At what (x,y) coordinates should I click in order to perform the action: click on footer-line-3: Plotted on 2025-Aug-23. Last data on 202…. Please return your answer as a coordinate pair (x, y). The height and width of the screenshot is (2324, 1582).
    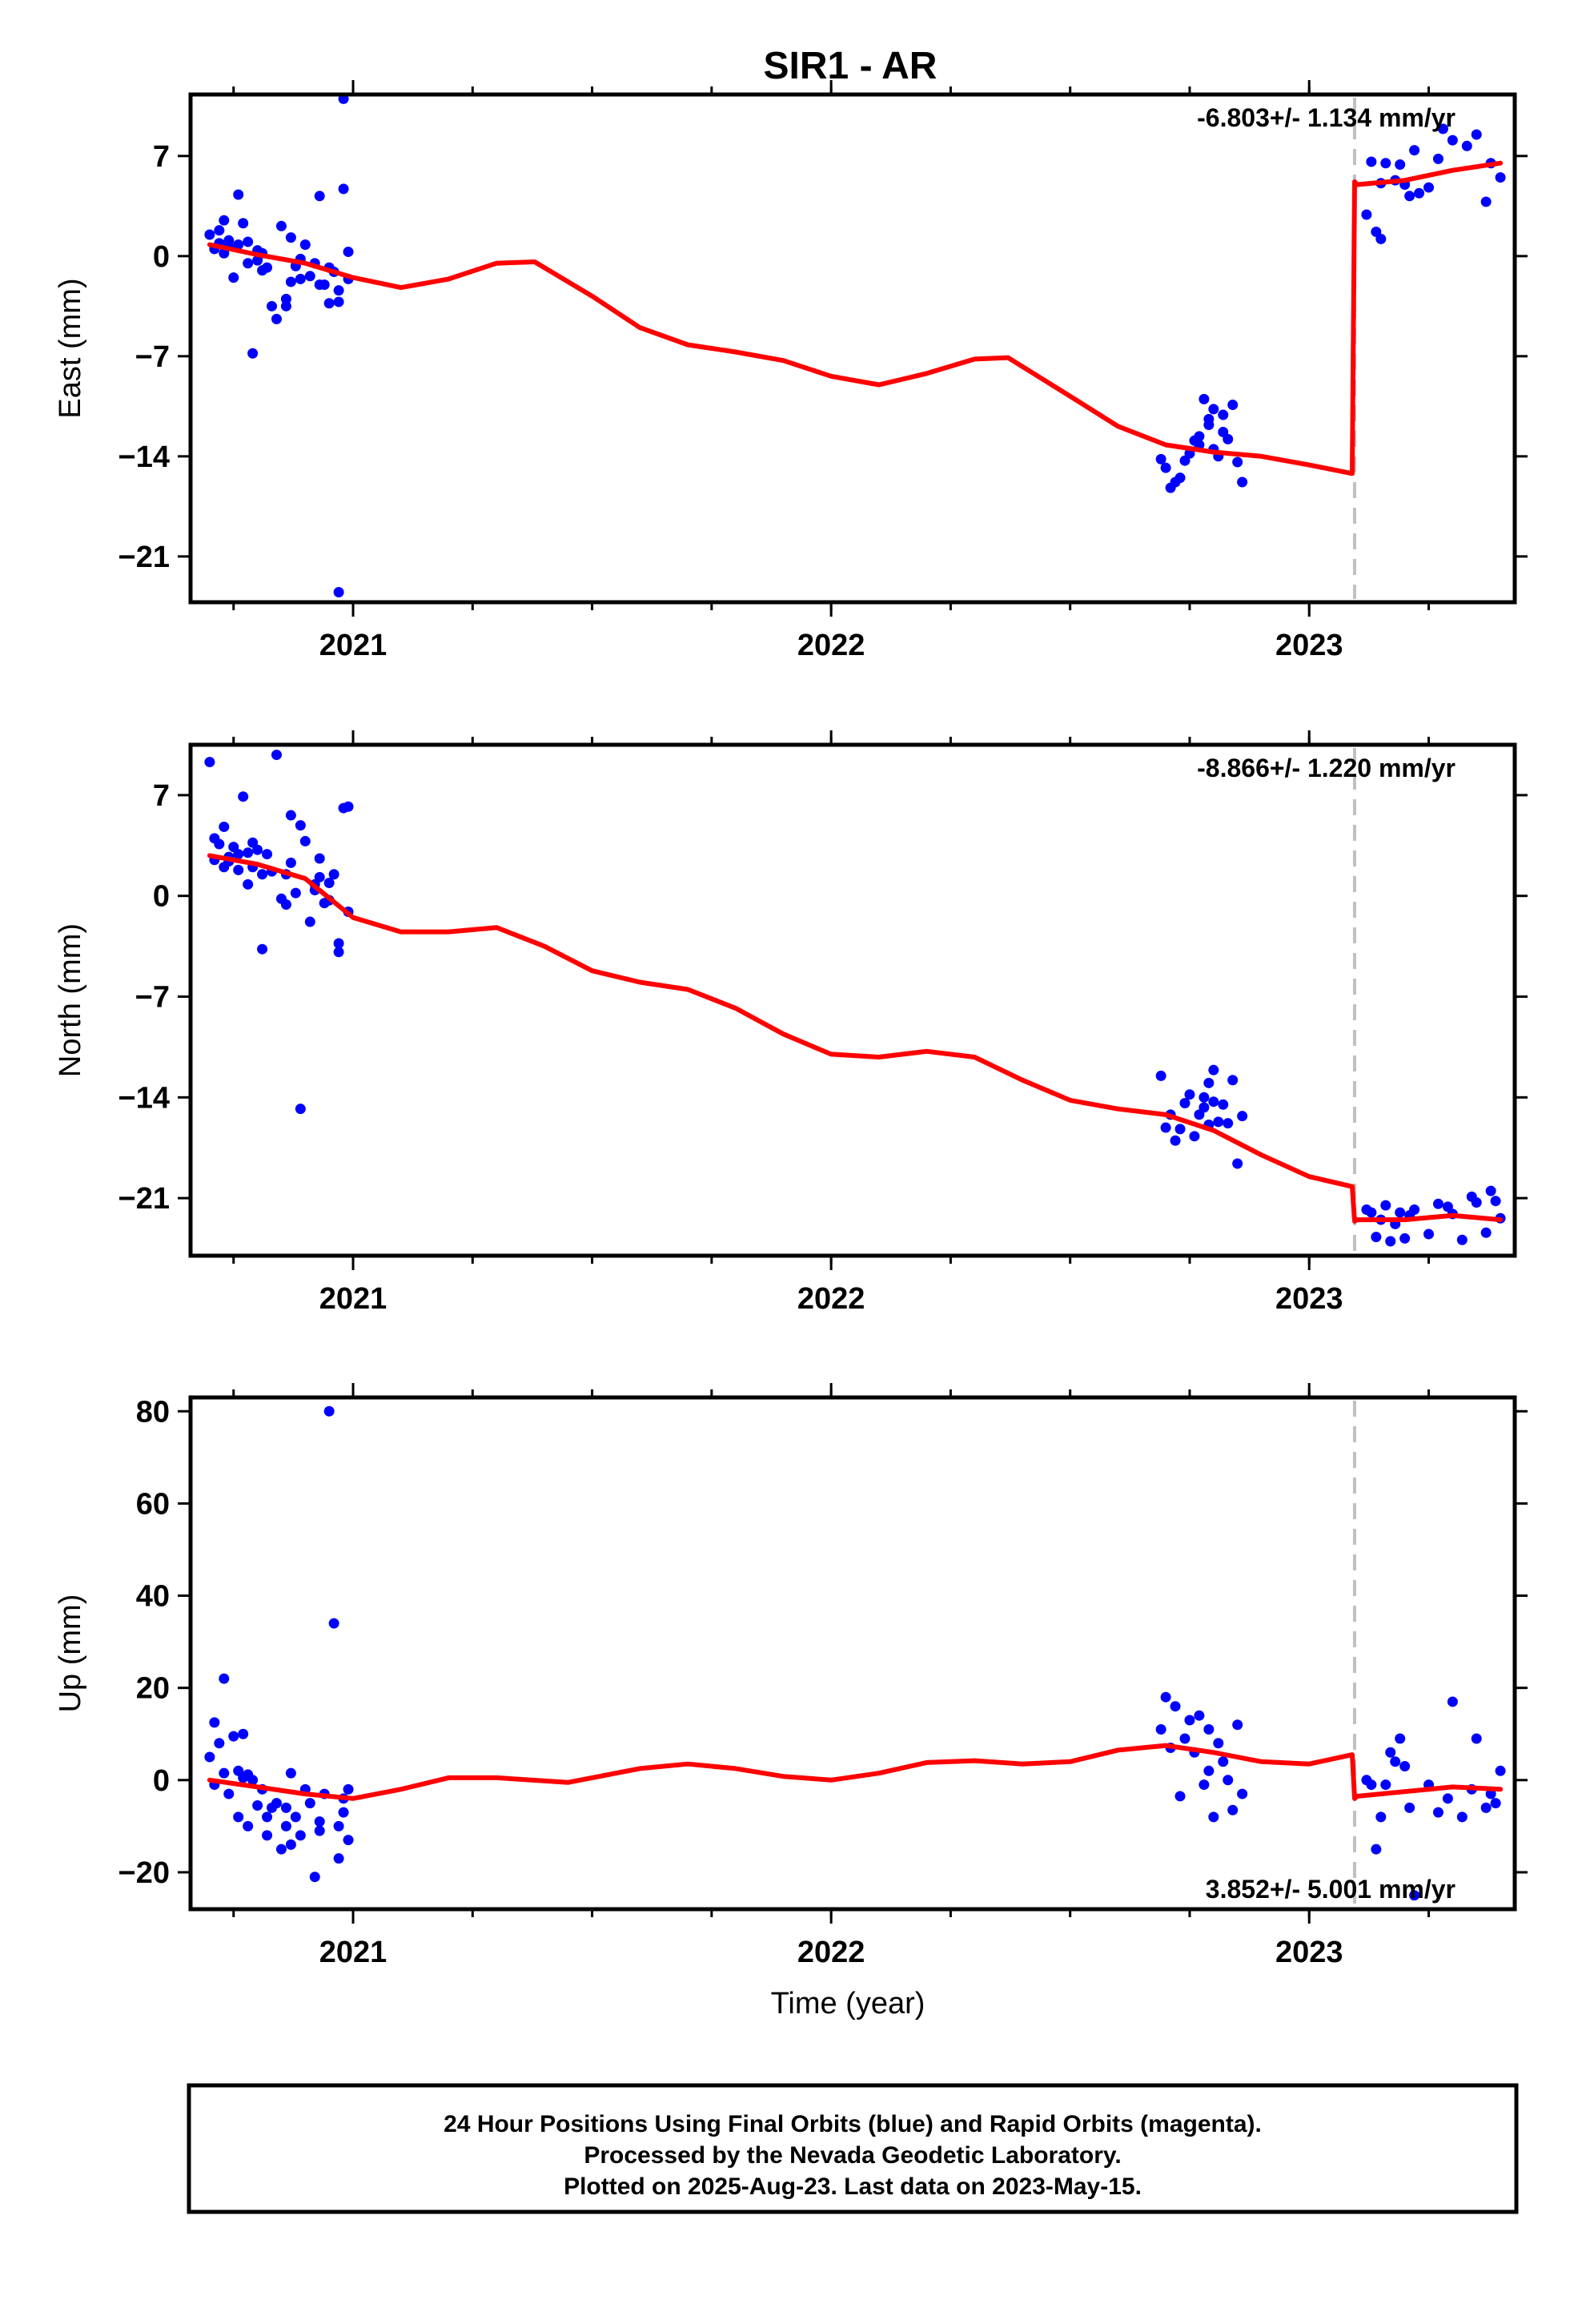
    Looking at the image, I should click on (853, 2186).